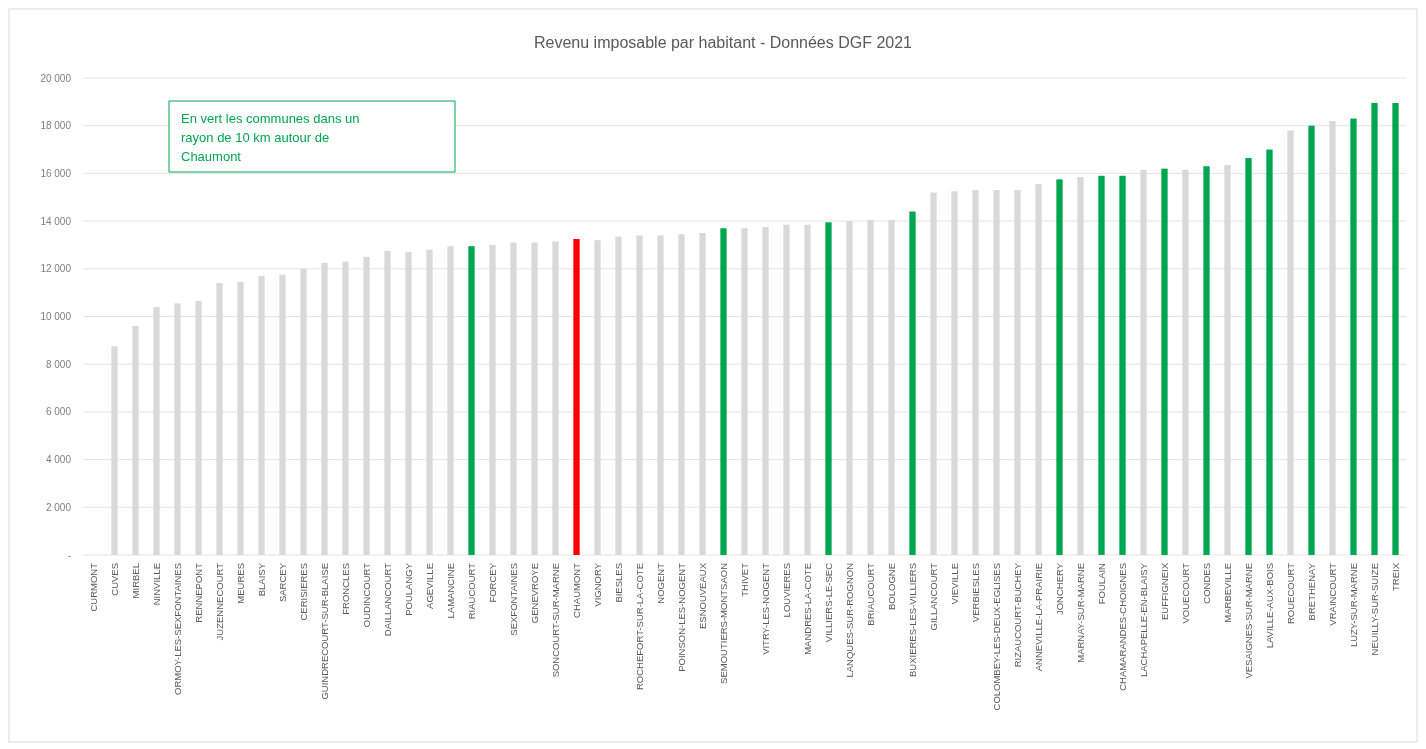 The height and width of the screenshot is (749, 1426). I want to click on x-tick-label: MARNAY-SUR-MARNE, so click(1080, 613).